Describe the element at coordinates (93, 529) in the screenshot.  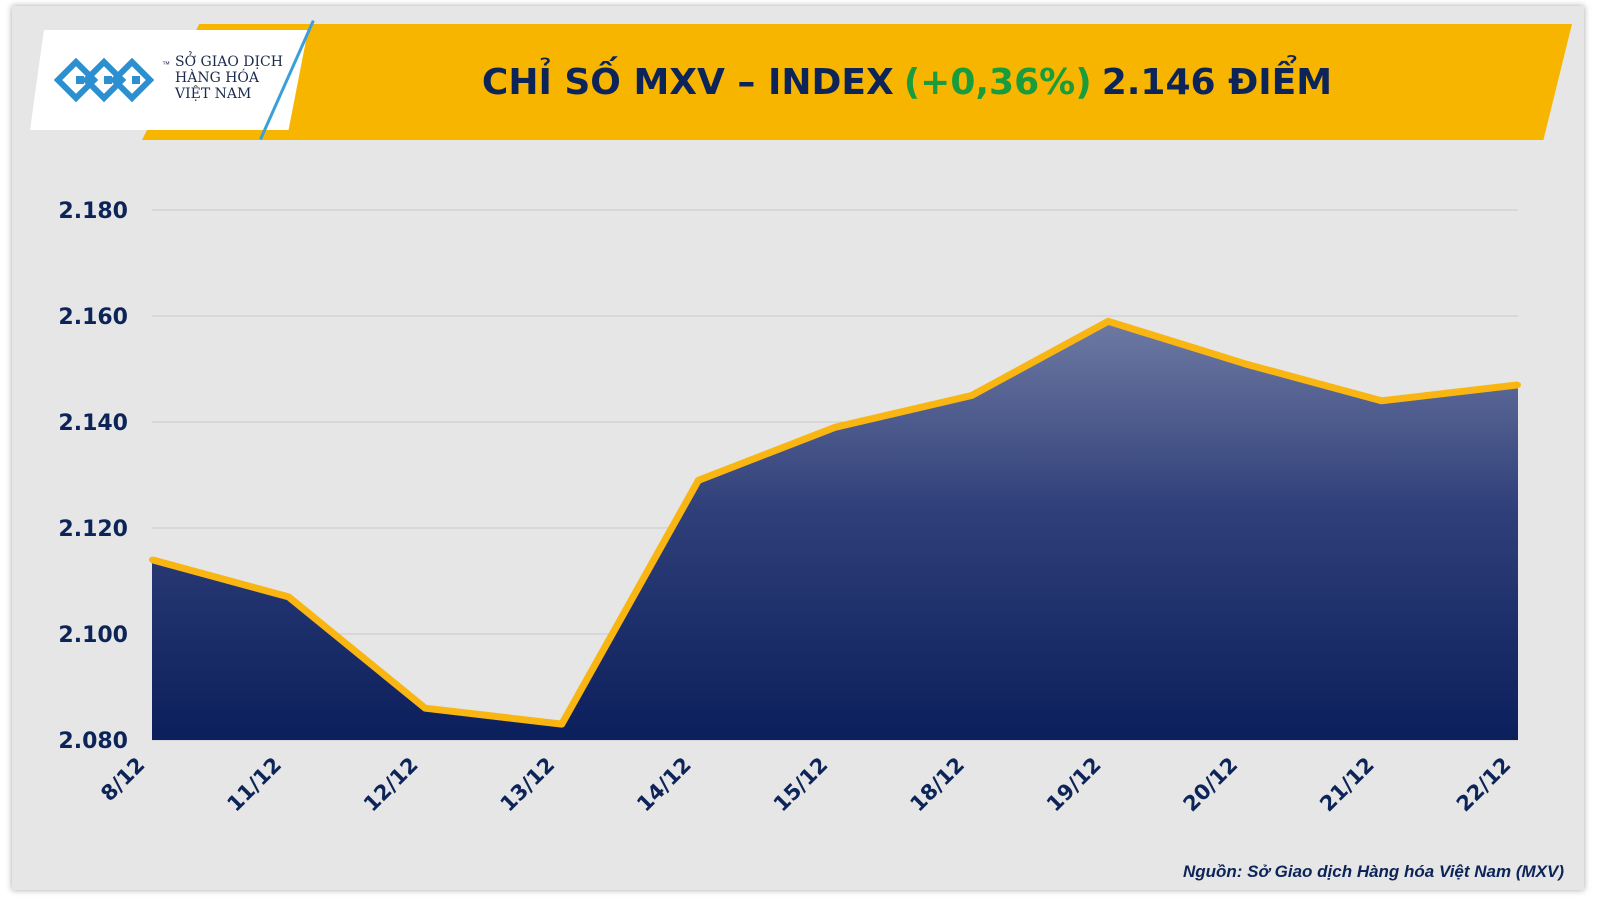
I see `y-tick-label: 2.120` at that location.